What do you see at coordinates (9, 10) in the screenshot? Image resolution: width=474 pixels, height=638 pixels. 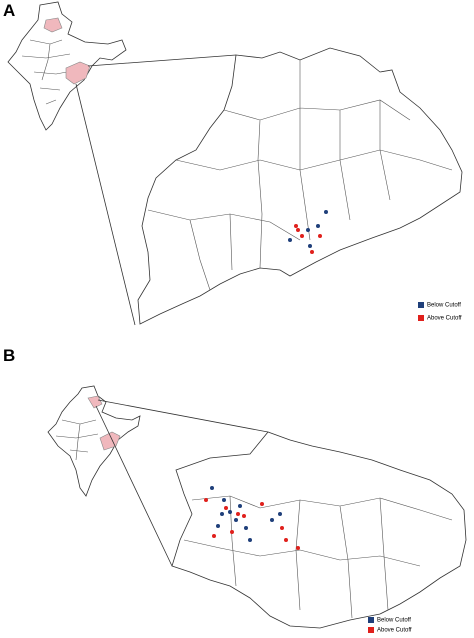 I see `panel-label: A` at bounding box center [9, 10].